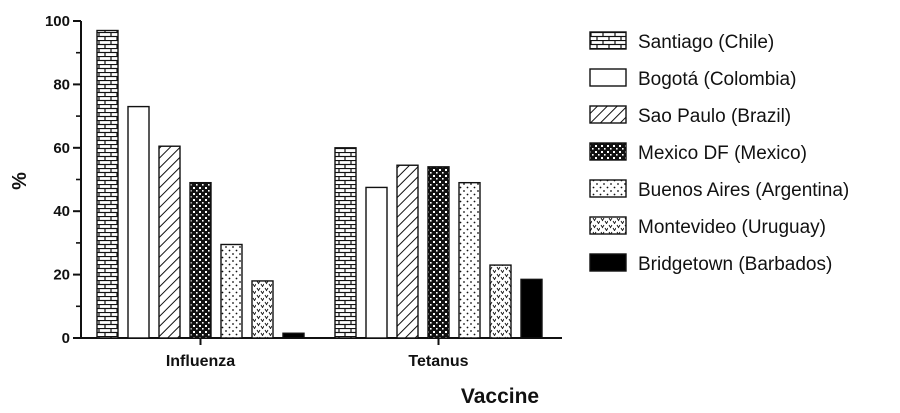  I want to click on y-tick-label: 60, so click(61, 148).